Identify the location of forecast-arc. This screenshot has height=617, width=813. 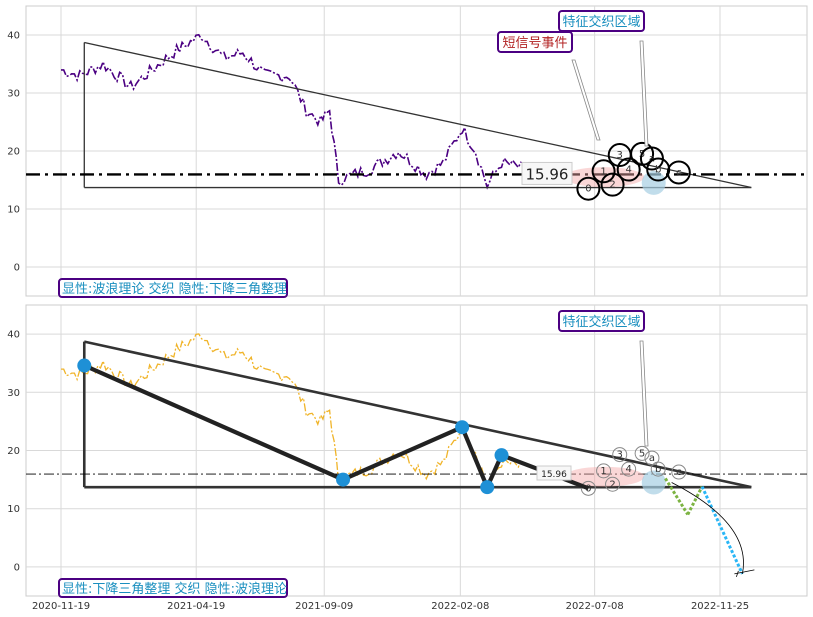
(707, 528).